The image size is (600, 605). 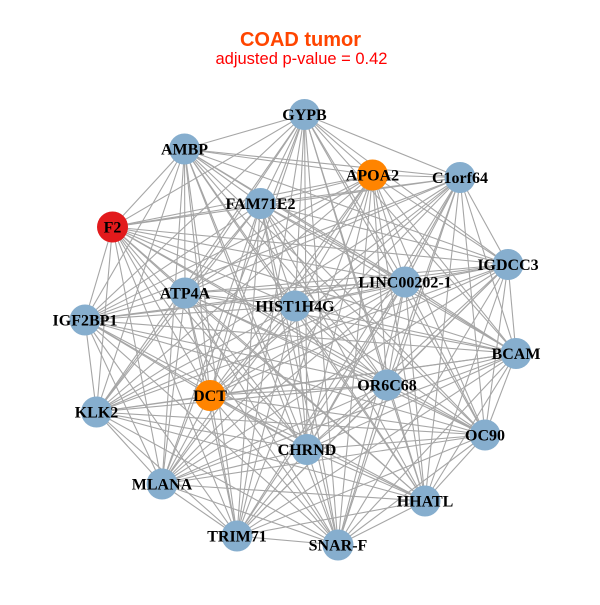 What do you see at coordinates (85, 321) in the screenshot?
I see `svg-text: IGF2BP1` at bounding box center [85, 321].